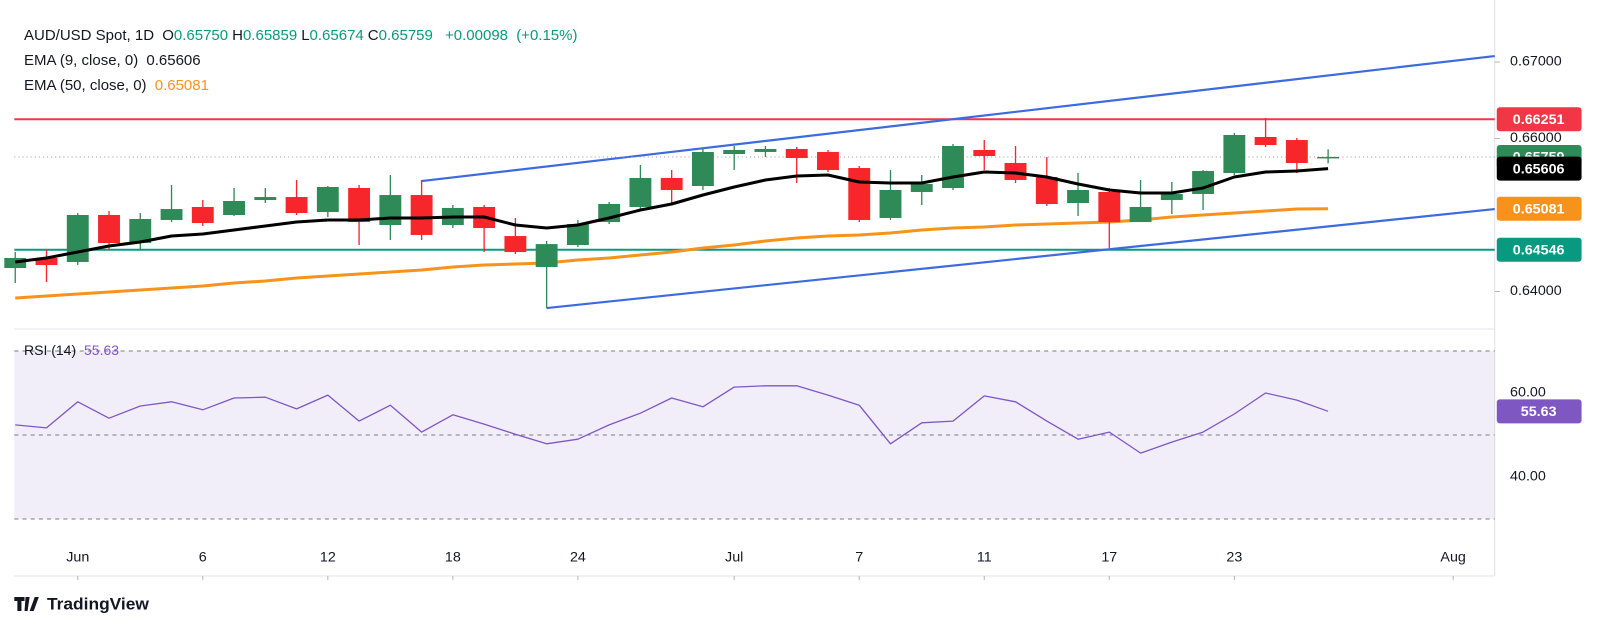 The width and height of the screenshot is (1602, 644). What do you see at coordinates (201, 35) in the screenshot?
I see `field-value: 0.65750` at bounding box center [201, 35].